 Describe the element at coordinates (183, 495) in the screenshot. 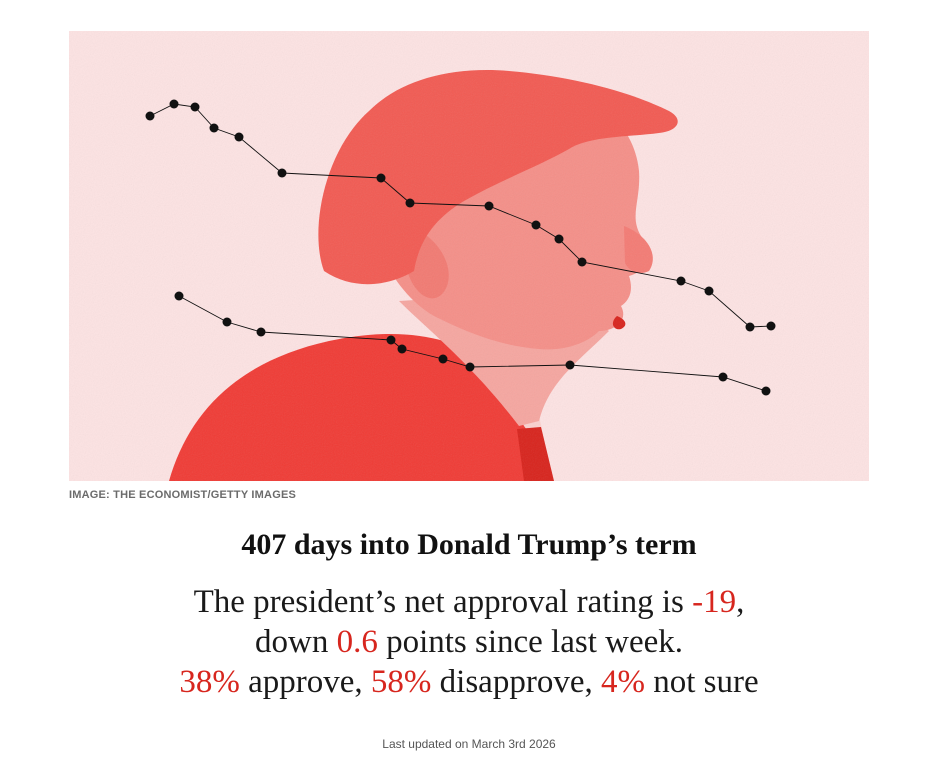

I see `image-credit: IMAGE: THE ECONOMIST/GETTY IMAGES` at that location.